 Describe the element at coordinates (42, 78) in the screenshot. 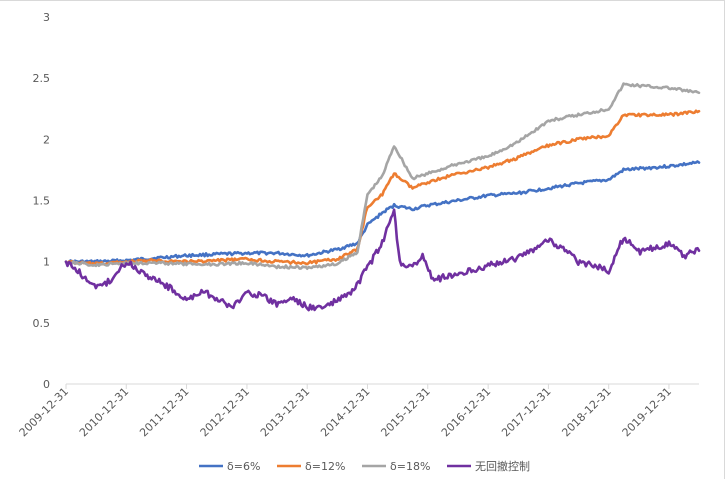

I see `y-tick-label: 2.5` at that location.